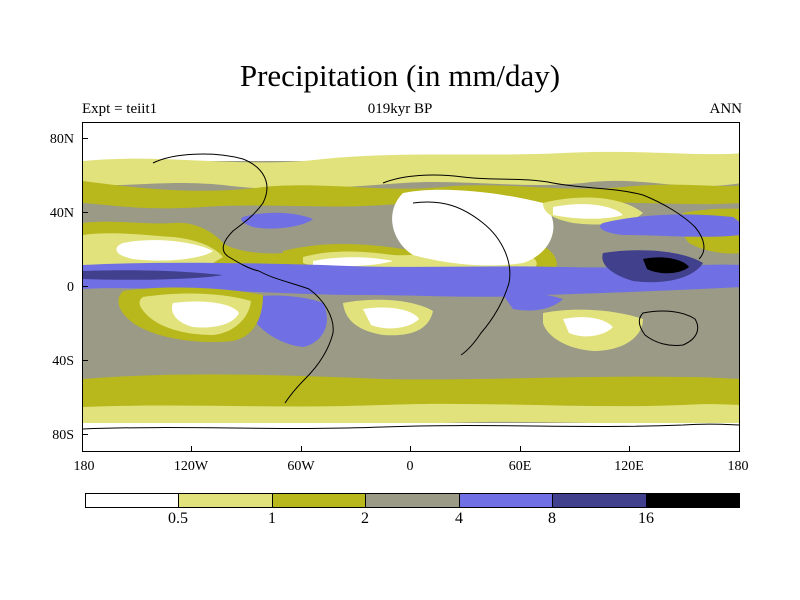 The width and height of the screenshot is (800, 600). What do you see at coordinates (400, 109) in the screenshot?
I see `time-label: 019kyr BP` at bounding box center [400, 109].